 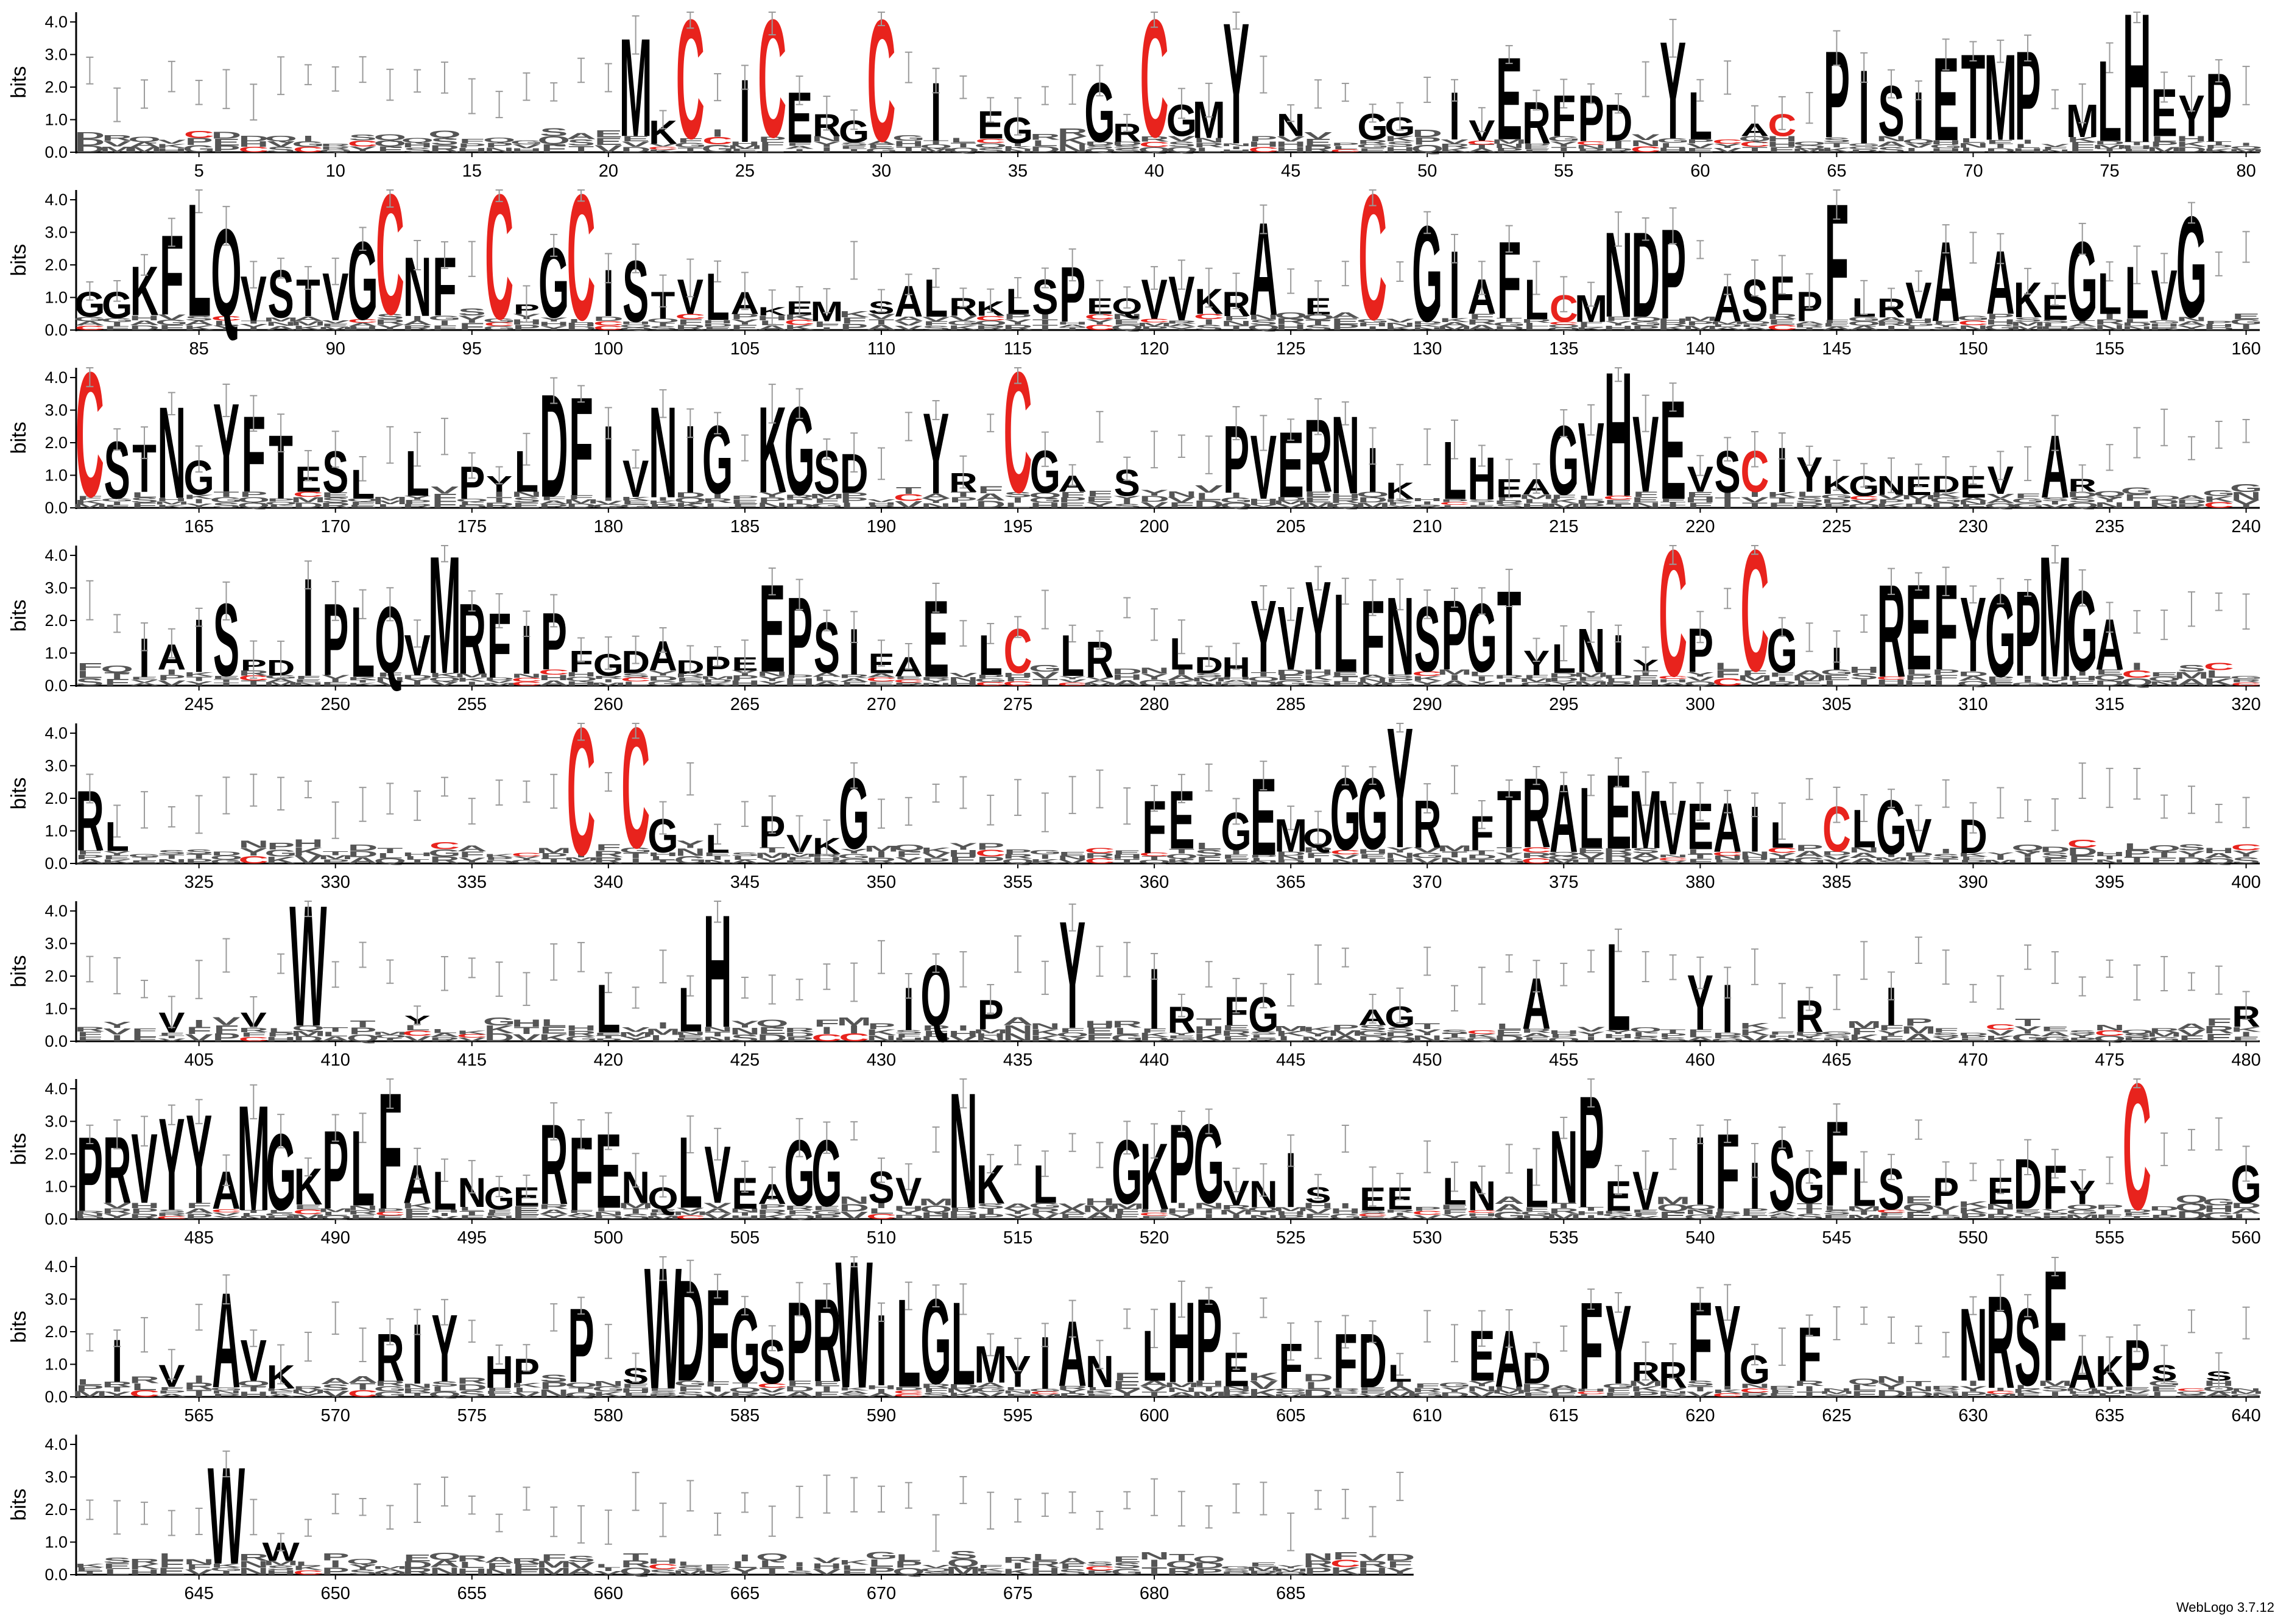 I want to click on x-tick-label: 400, so click(x=2246, y=882).